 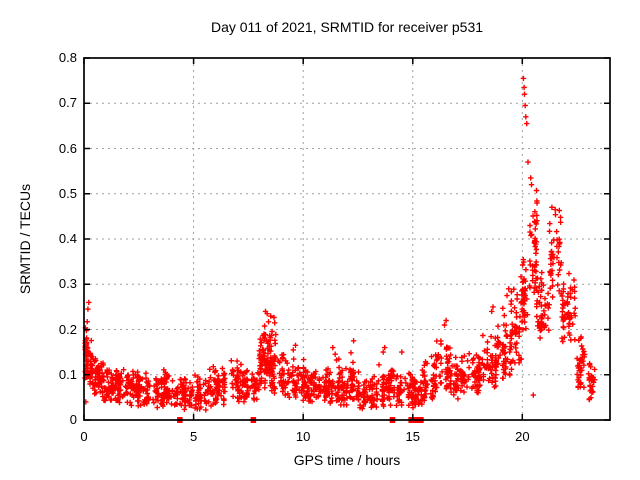 What do you see at coordinates (67, 238) in the screenshot?
I see `y-tick-label: 0.4` at bounding box center [67, 238].